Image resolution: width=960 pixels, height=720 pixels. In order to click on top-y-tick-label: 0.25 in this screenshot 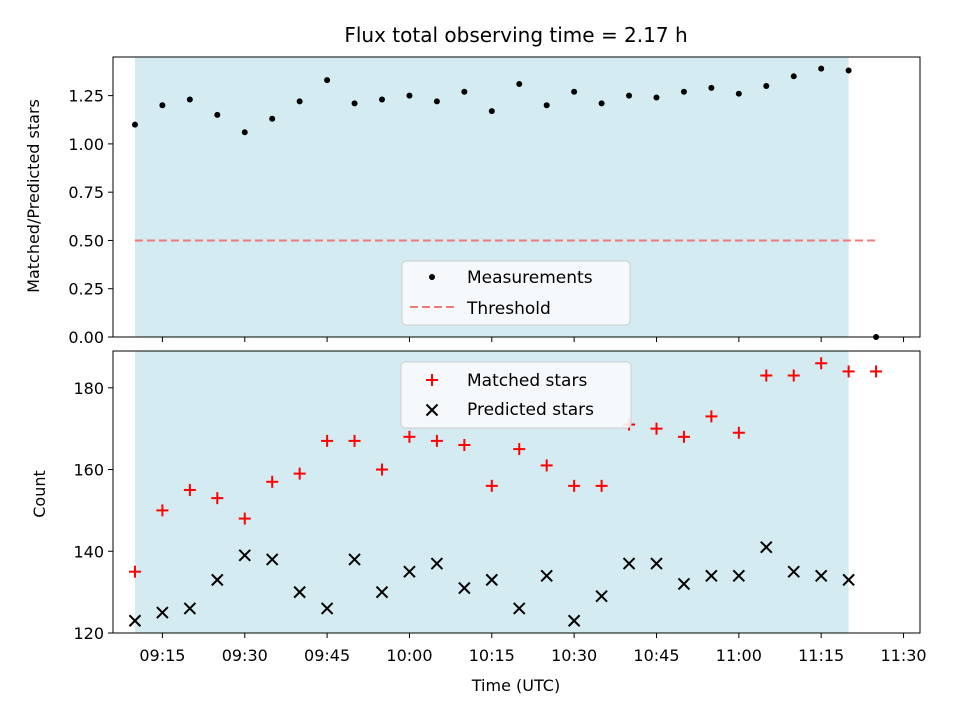, I will do `click(86, 289)`.